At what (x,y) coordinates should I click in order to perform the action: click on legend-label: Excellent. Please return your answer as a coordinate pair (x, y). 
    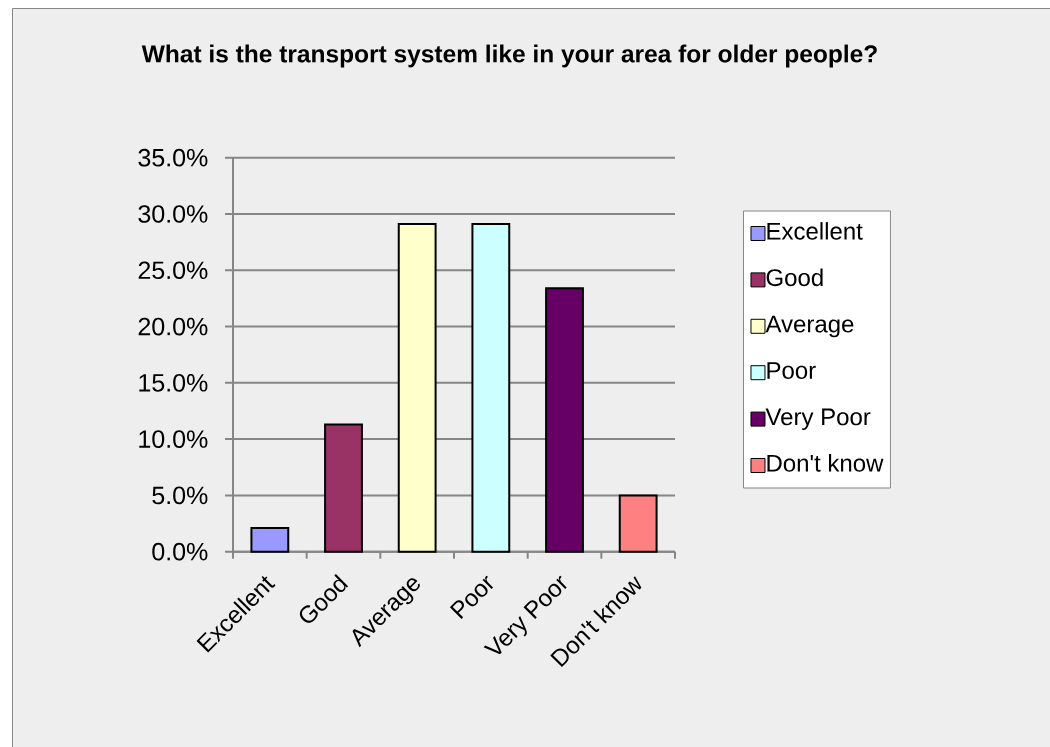
    Looking at the image, I should click on (815, 231).